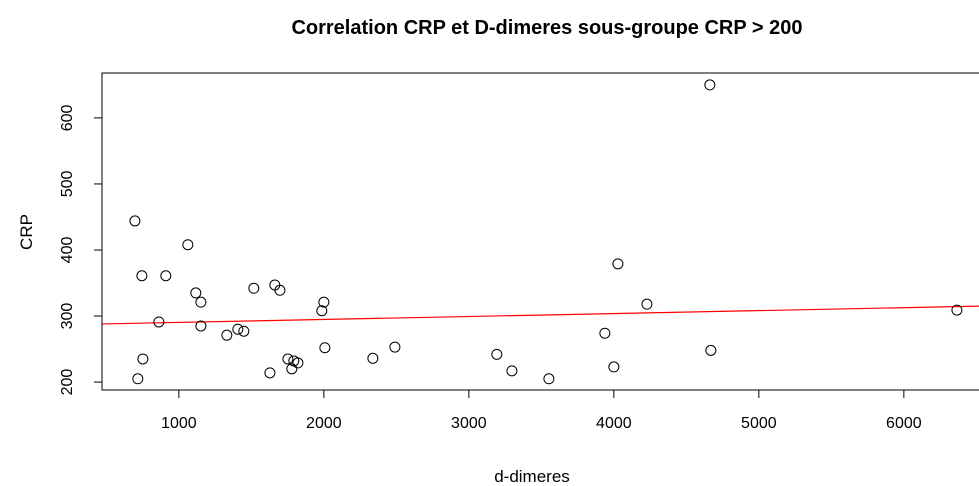  What do you see at coordinates (614, 423) in the screenshot?
I see `x-tick-label: 4000` at bounding box center [614, 423].